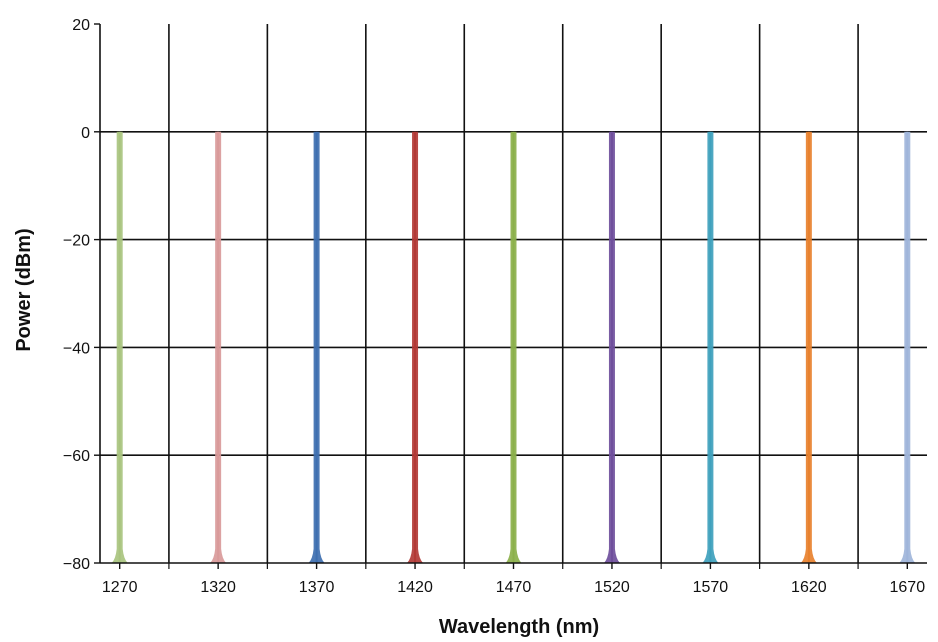  I want to click on x-tick-label: 1270, so click(120, 587).